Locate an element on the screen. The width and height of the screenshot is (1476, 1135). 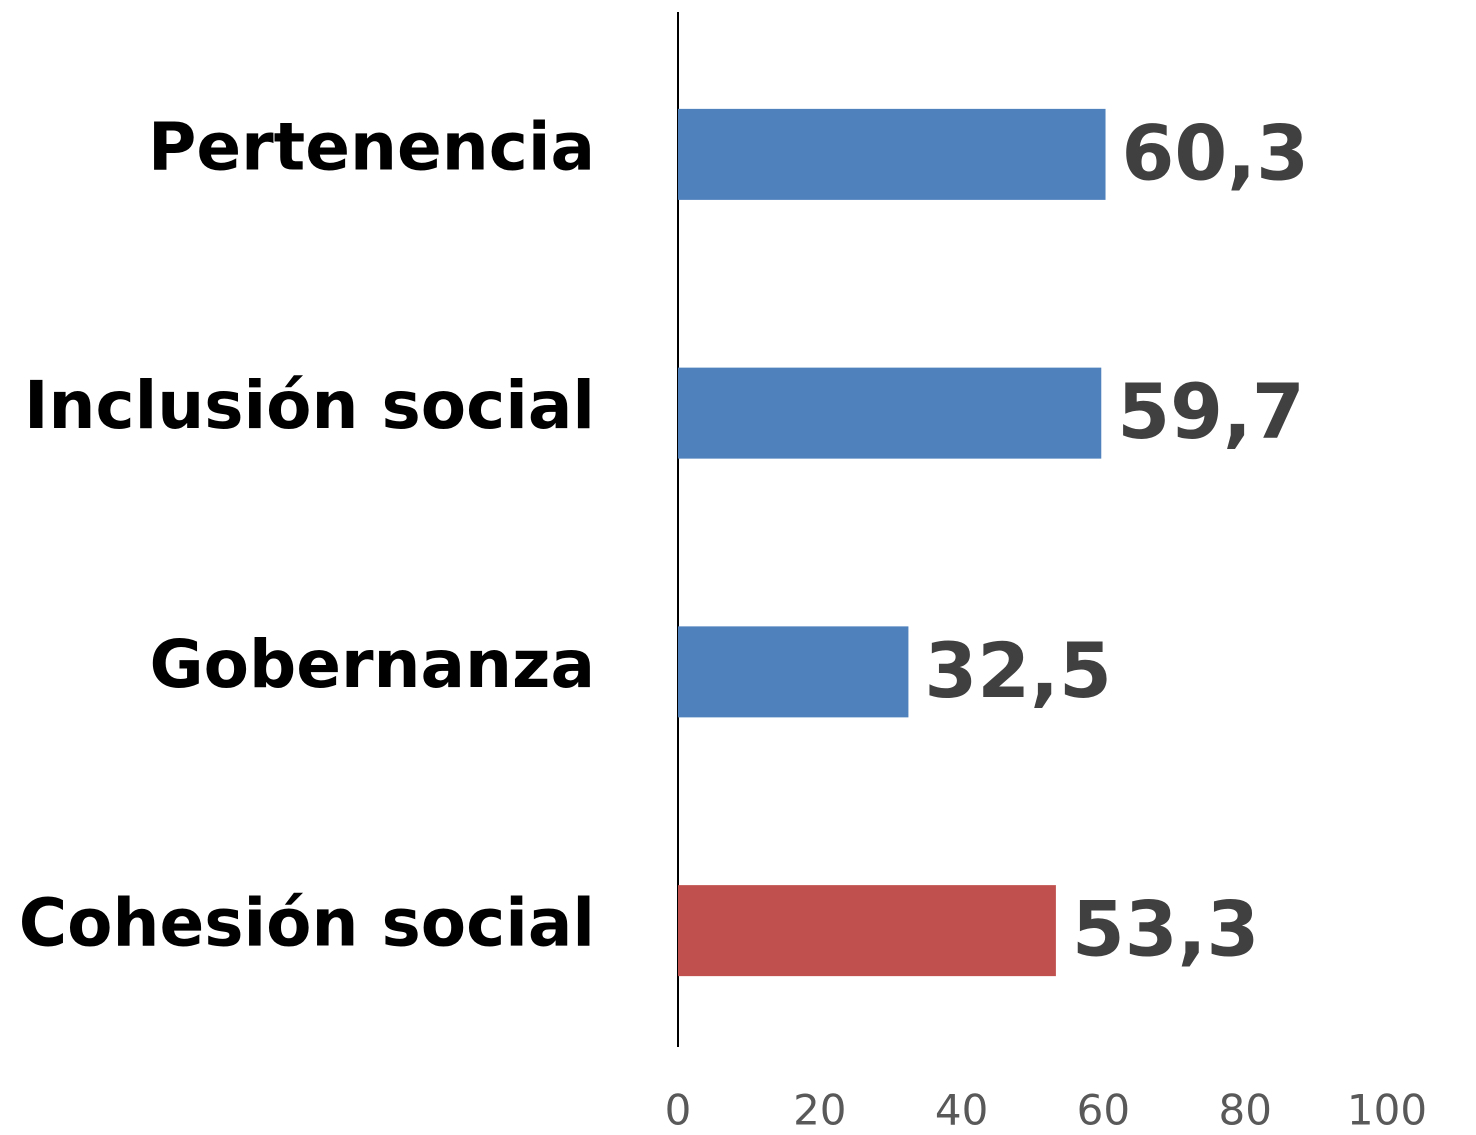
data-label: 60,3 is located at coordinates (1216, 152).